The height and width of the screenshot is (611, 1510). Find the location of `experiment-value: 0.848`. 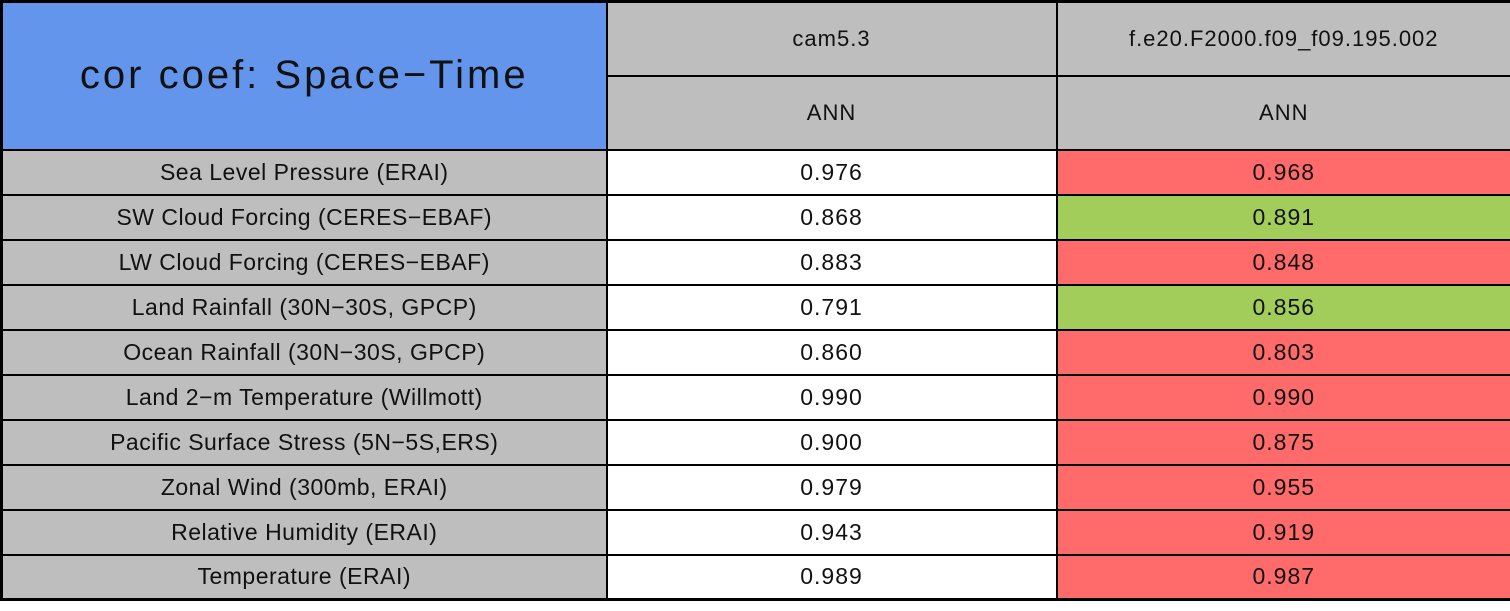

experiment-value: 0.848 is located at coordinates (1282, 262).